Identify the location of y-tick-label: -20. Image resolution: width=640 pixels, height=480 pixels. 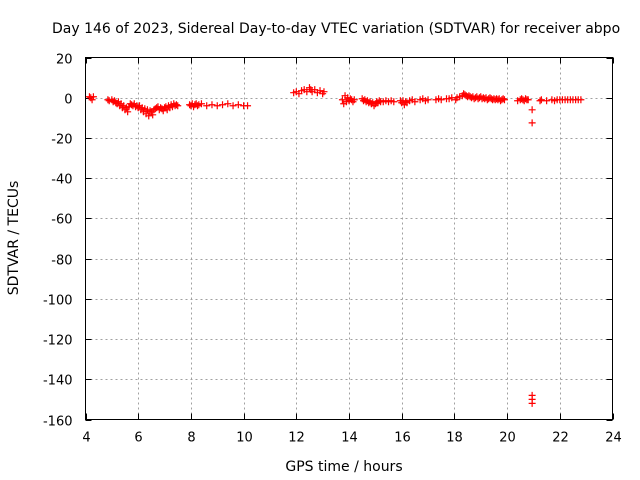
(61, 140).